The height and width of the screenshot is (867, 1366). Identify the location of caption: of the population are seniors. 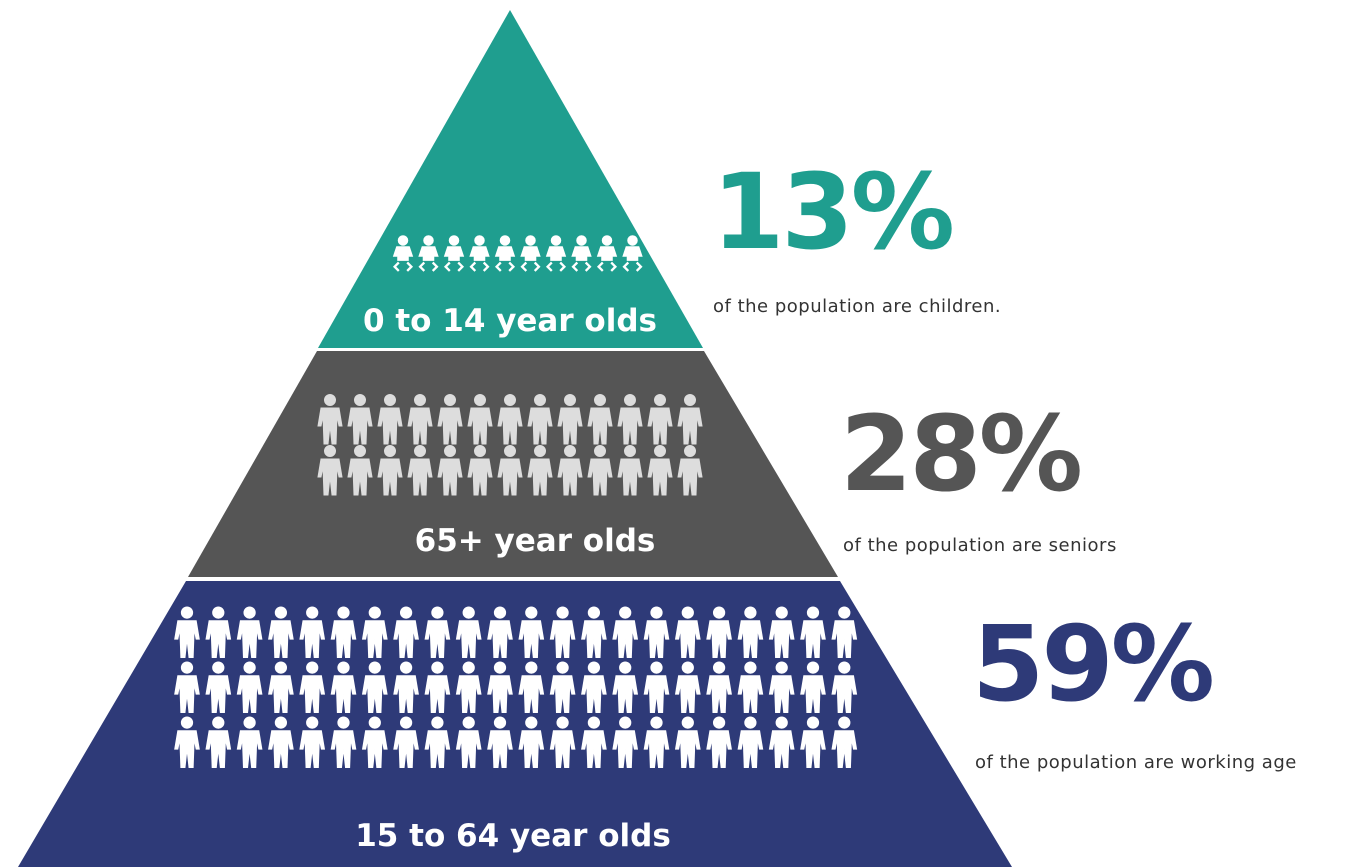
(980, 545).